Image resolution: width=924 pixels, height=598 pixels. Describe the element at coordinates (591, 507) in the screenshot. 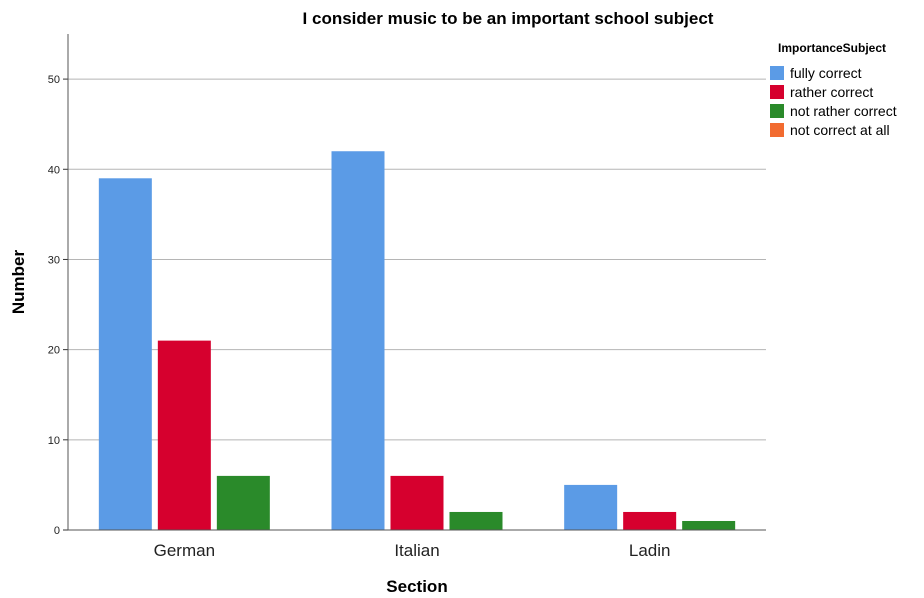

I see `bar-ladin-fully-correct` at that location.